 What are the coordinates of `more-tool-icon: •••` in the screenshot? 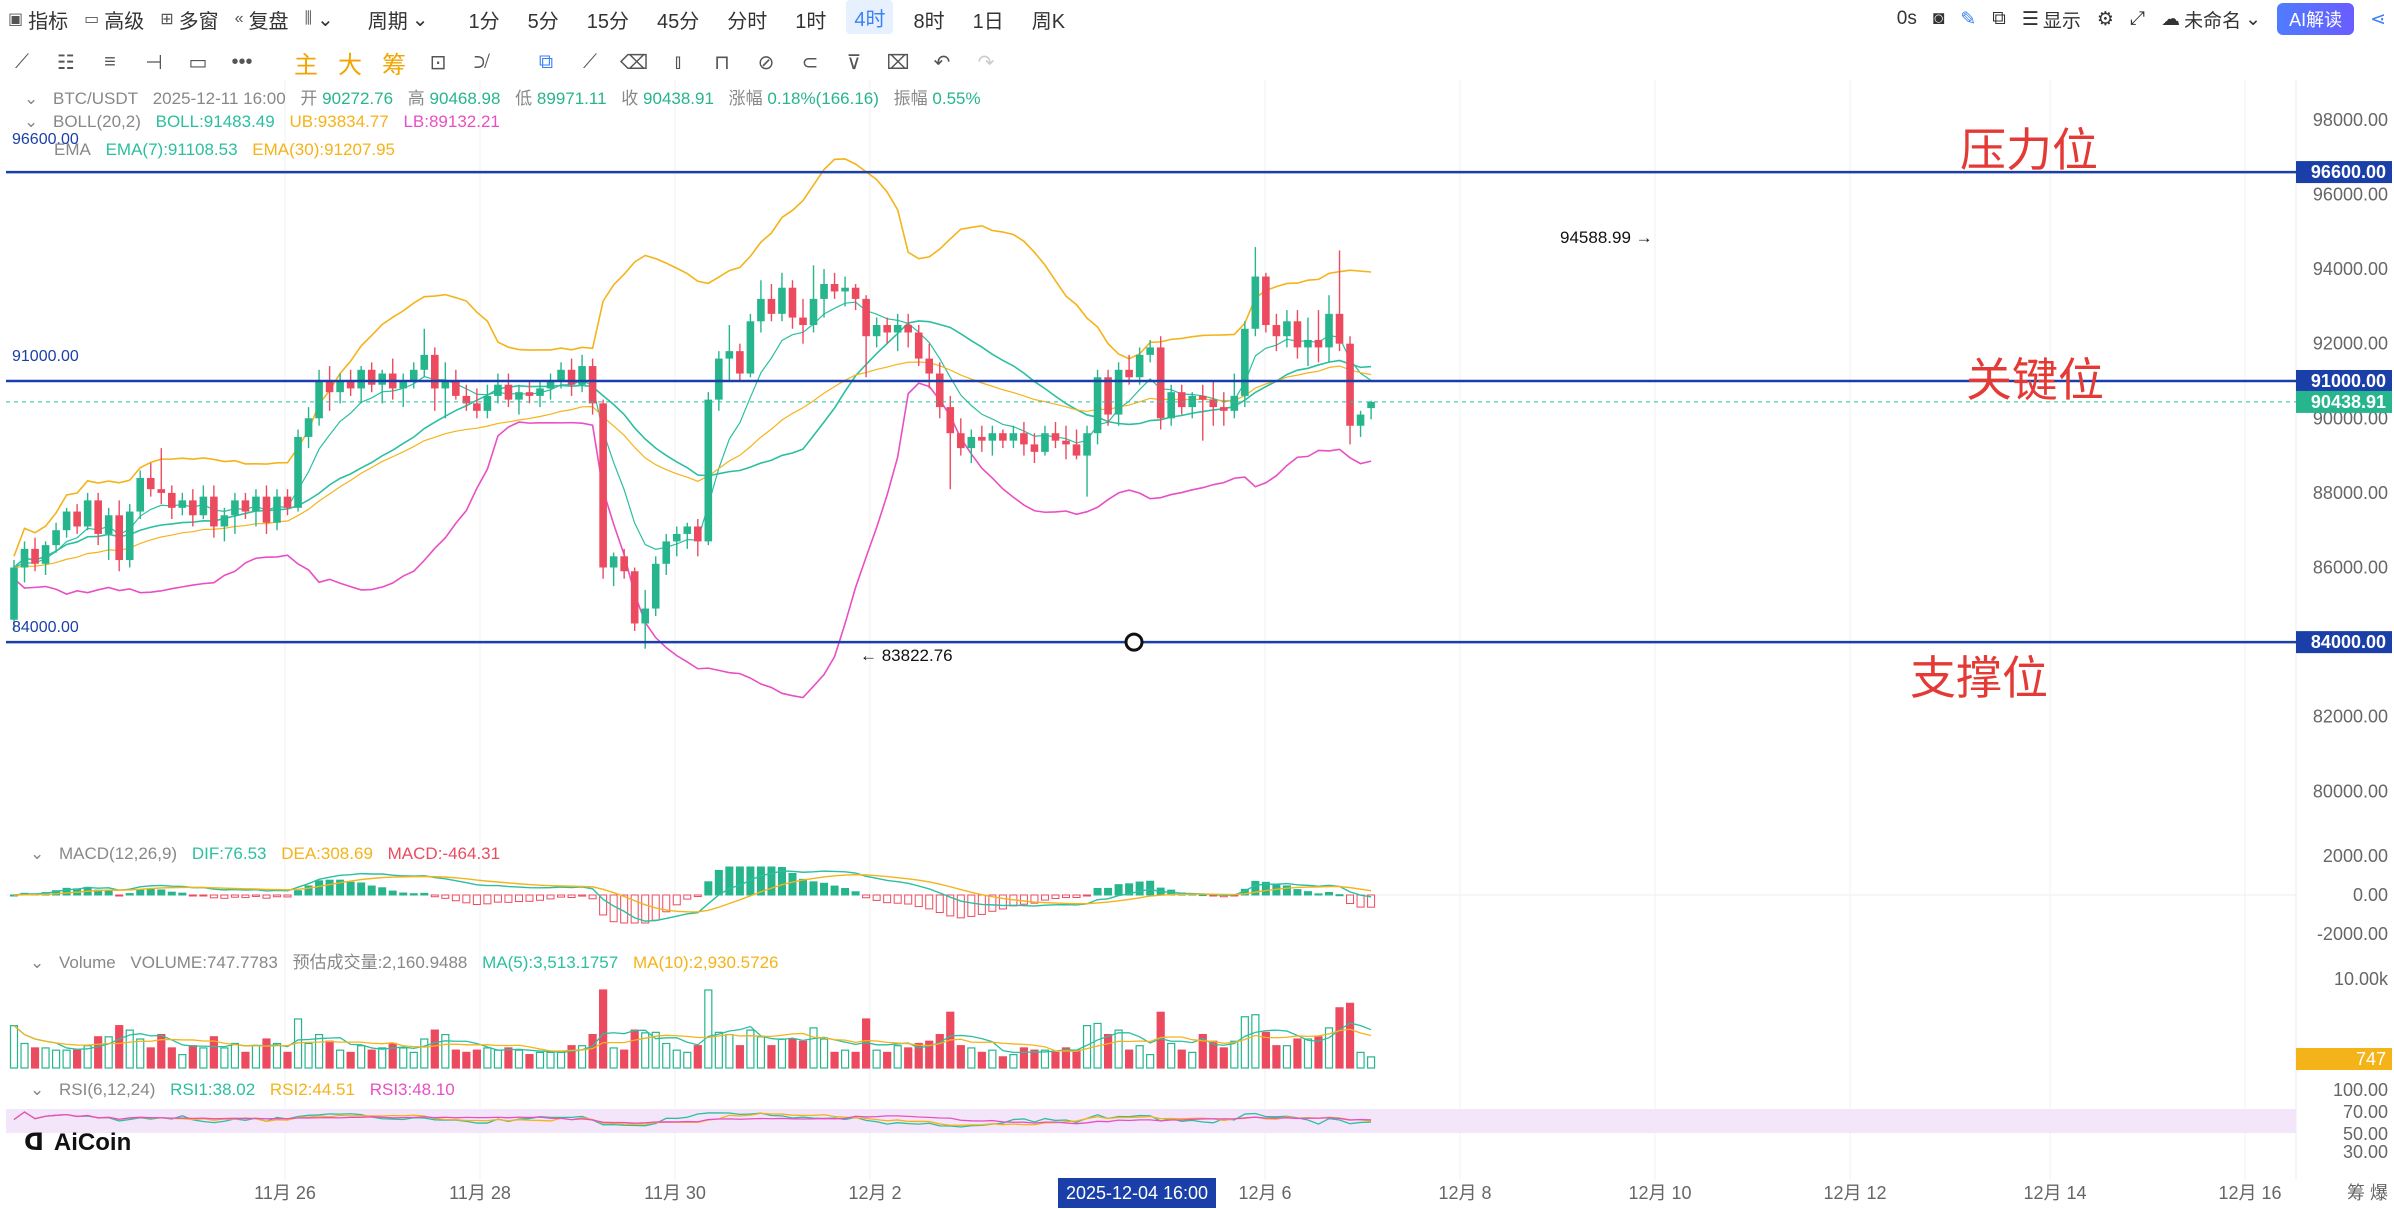 It's located at (242, 61).